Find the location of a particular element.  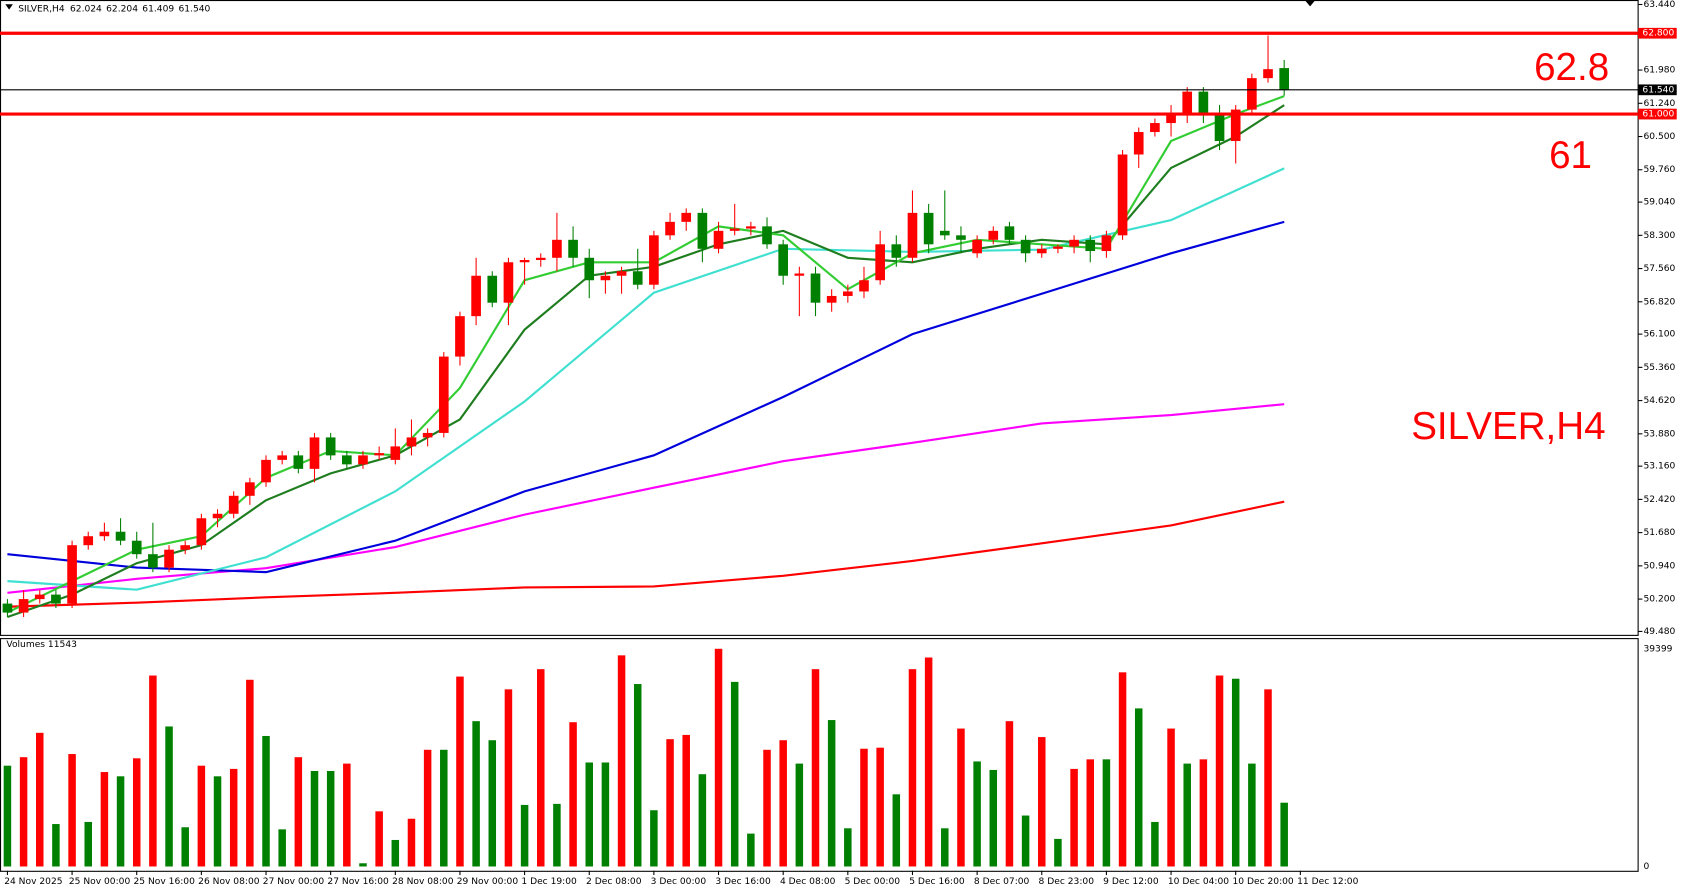

y-tick-label: 53.880 is located at coordinates (1659, 434).